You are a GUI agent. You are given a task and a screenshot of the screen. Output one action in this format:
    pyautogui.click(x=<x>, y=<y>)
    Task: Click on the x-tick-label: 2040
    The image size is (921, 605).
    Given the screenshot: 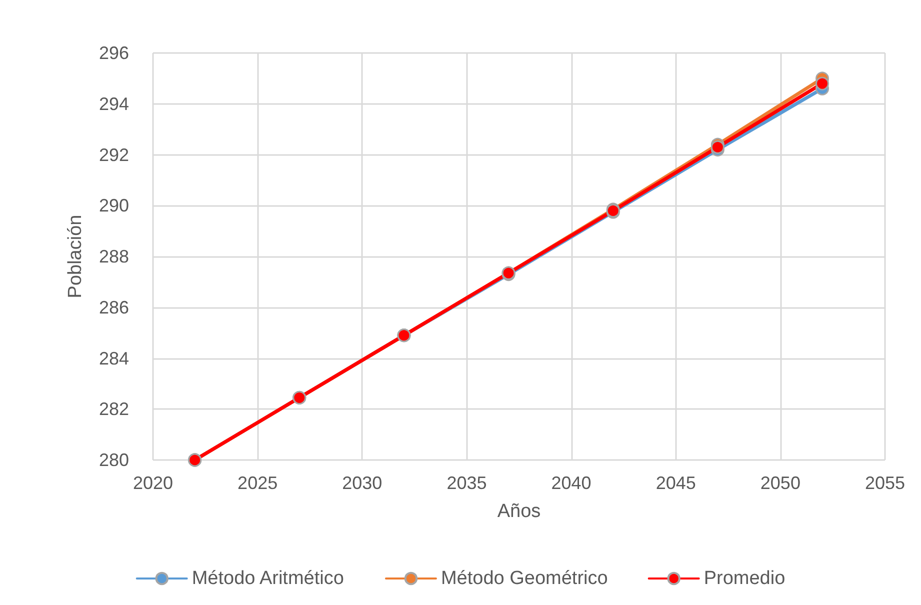 What is the action you would take?
    pyautogui.click(x=571, y=483)
    